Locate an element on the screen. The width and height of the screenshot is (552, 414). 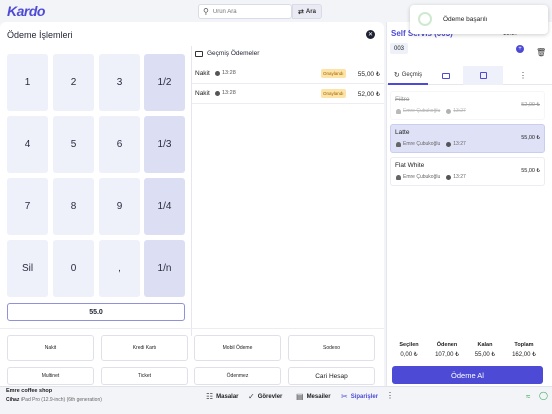
divider is located at coordinates (192, 328).